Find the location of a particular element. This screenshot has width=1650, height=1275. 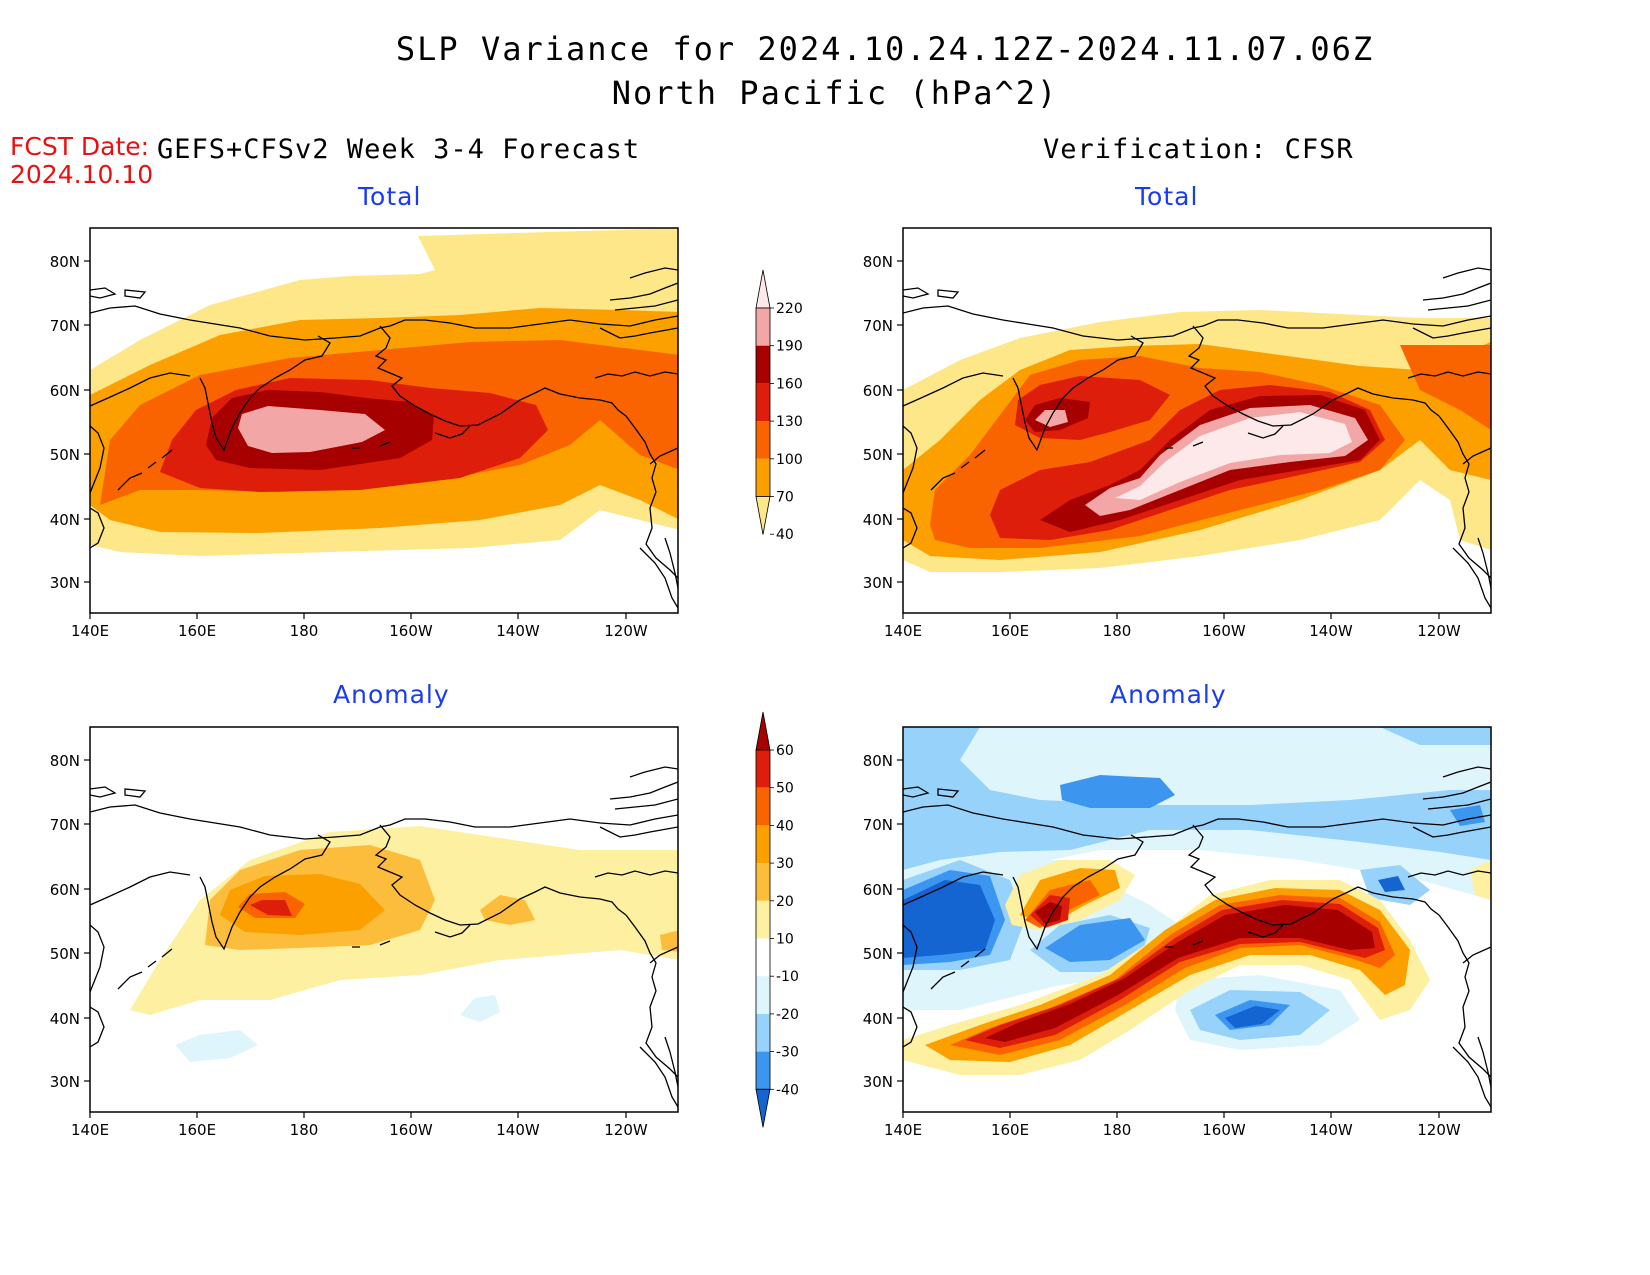

colorbar-label: 50 is located at coordinates (785, 789).